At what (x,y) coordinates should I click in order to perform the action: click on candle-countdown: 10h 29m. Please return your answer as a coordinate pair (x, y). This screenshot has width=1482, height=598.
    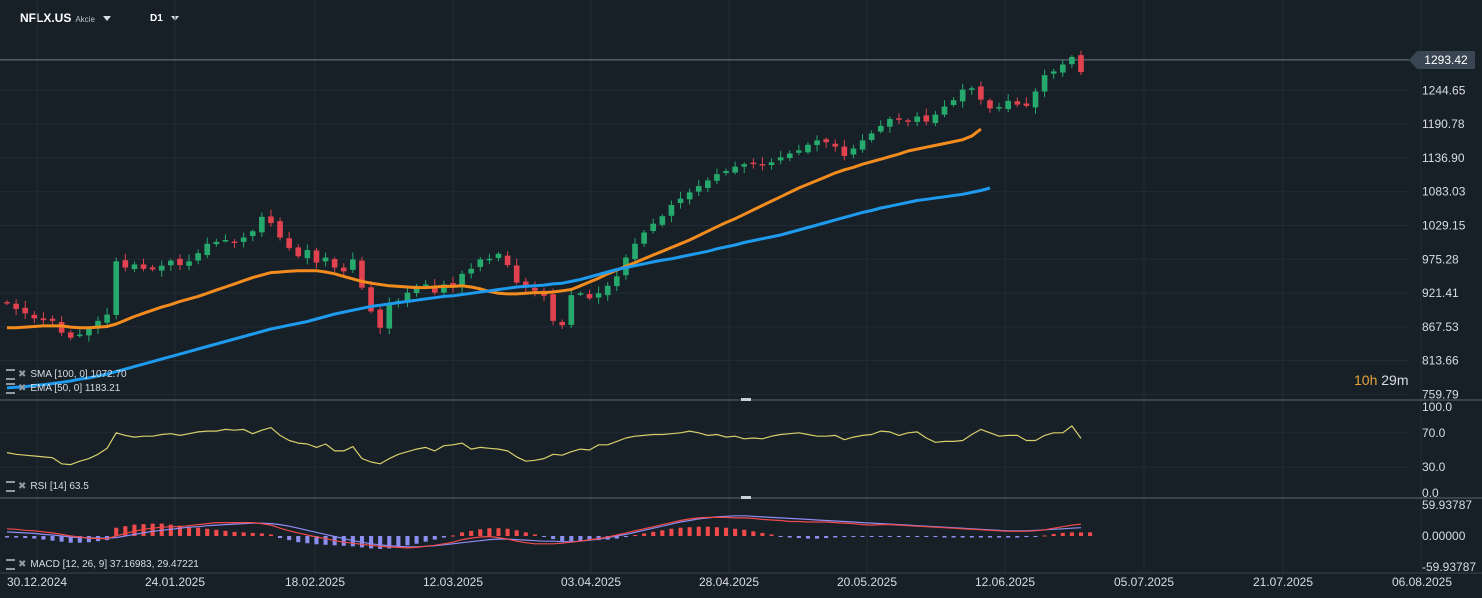
    Looking at the image, I should click on (1381, 380).